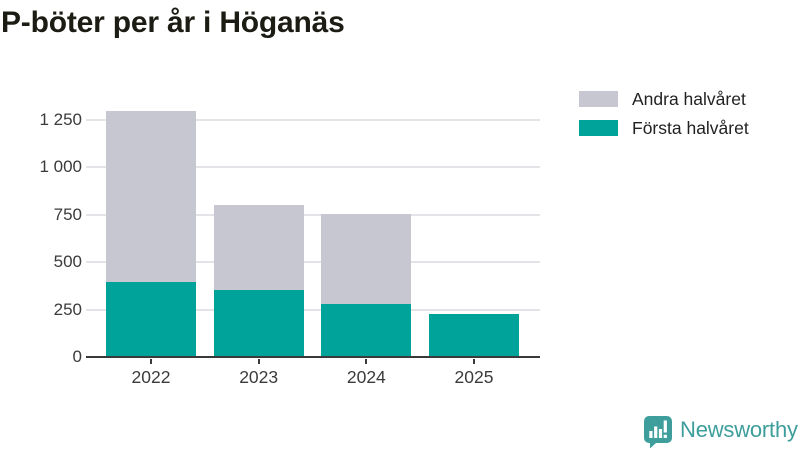 This screenshot has height=450, width=800. Describe the element at coordinates (67, 309) in the screenshot. I see `y-axis-label: 250` at that location.